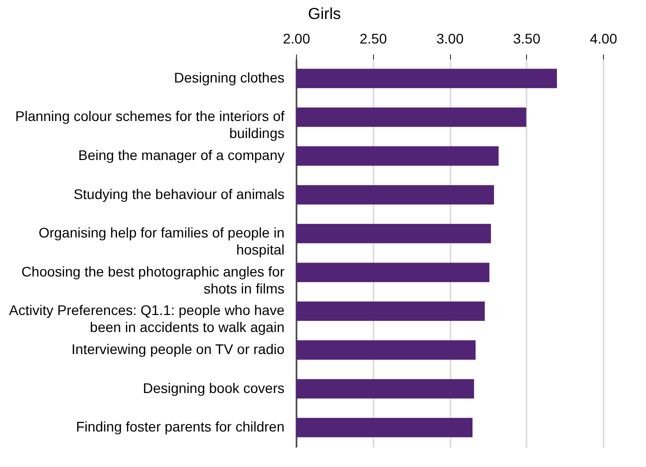 Image resolution: width=646 pixels, height=467 pixels. I want to click on chart-title: Girls, so click(324, 14).